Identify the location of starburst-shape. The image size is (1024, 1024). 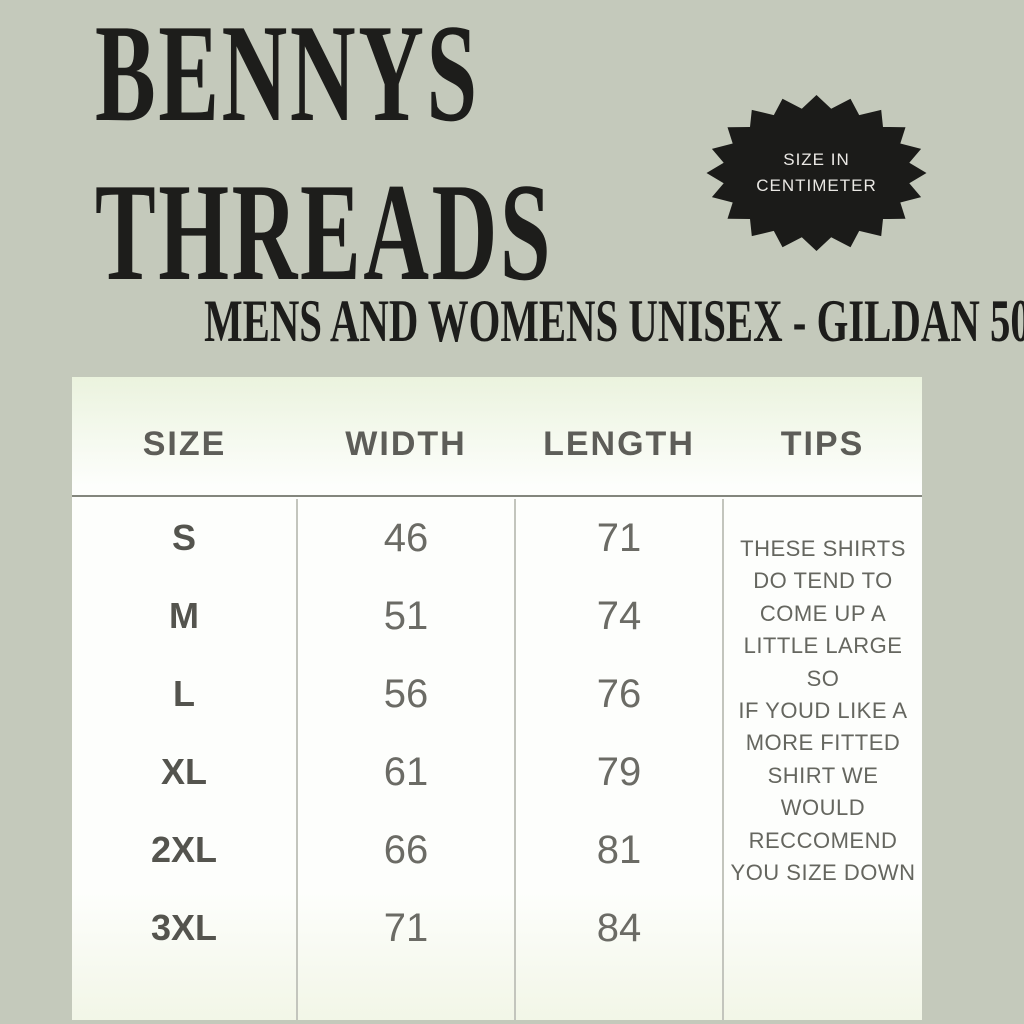
(816, 173).